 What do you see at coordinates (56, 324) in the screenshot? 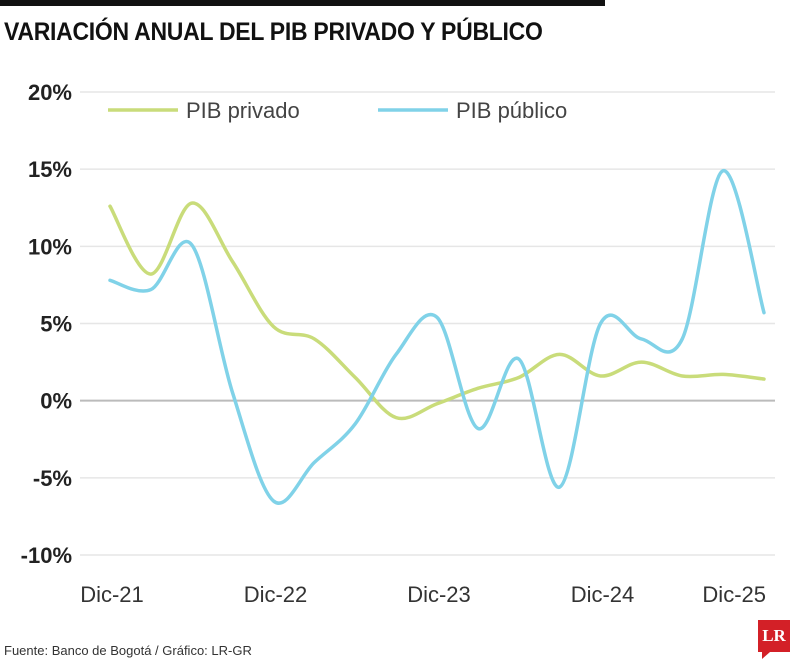
I see `y-tick-label: 5%` at bounding box center [56, 324].